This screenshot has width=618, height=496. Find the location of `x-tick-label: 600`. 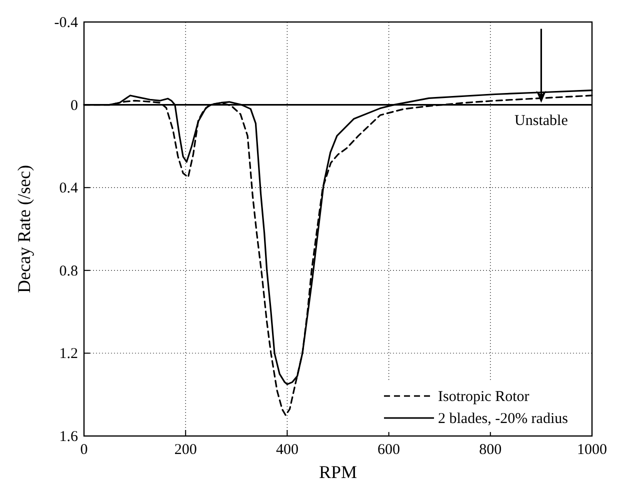

x-tick-label: 600 is located at coordinates (389, 450).